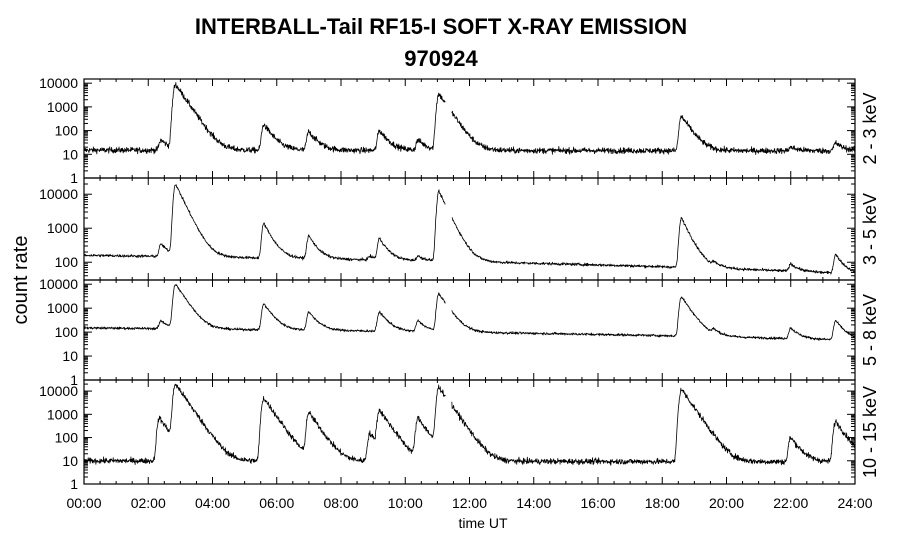  What do you see at coordinates (870, 330) in the screenshot?
I see `energy-band-label: 5 - 8 keV` at bounding box center [870, 330].